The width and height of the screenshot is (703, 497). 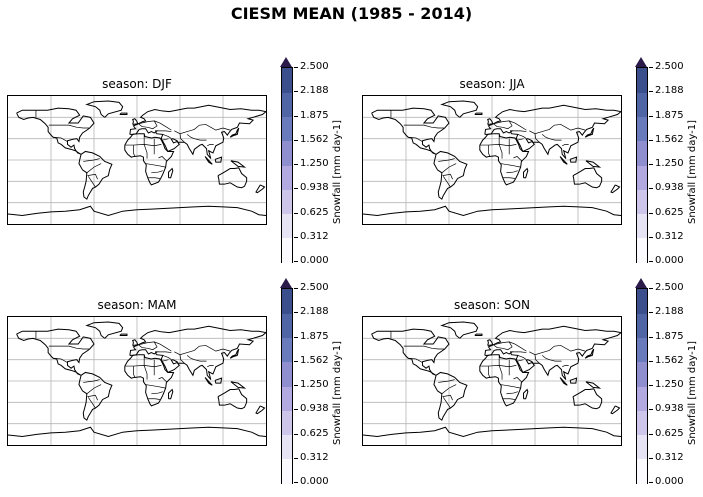 I want to click on colorbar-tick-label: 0.312, so click(x=311, y=457).